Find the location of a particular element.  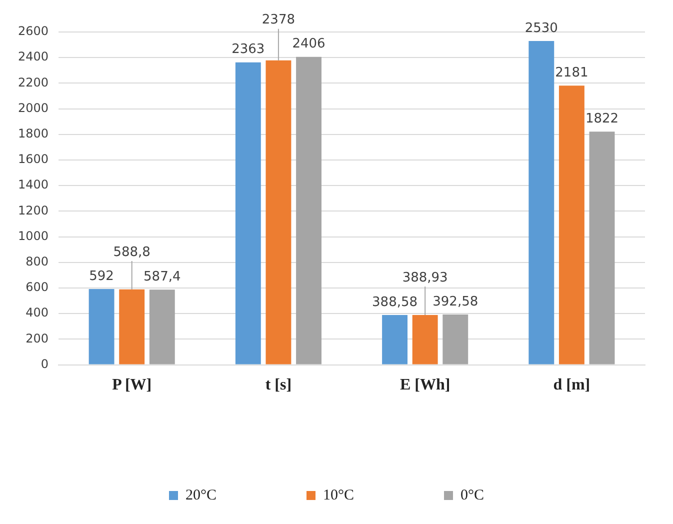

x-tick-label: t [s] is located at coordinates (278, 385).